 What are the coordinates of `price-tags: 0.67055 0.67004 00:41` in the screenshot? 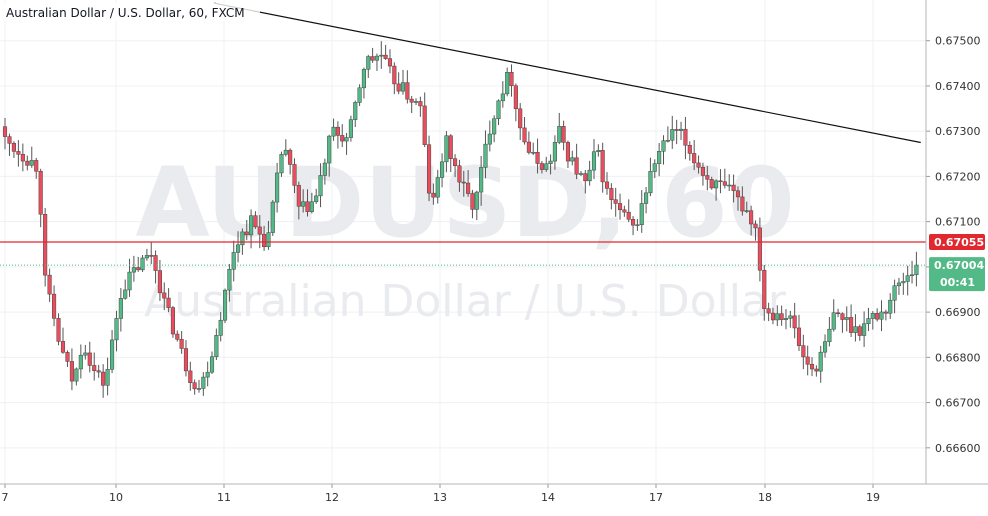 It's located at (957, 263).